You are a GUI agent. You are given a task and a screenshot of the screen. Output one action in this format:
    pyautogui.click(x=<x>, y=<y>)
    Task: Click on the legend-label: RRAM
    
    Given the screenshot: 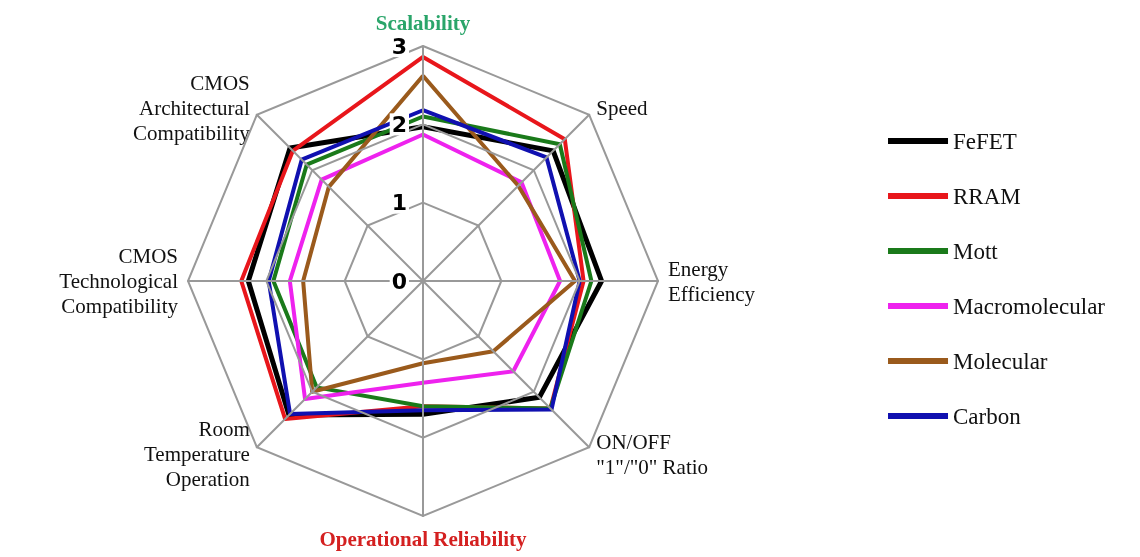 What is the action you would take?
    pyautogui.click(x=987, y=196)
    